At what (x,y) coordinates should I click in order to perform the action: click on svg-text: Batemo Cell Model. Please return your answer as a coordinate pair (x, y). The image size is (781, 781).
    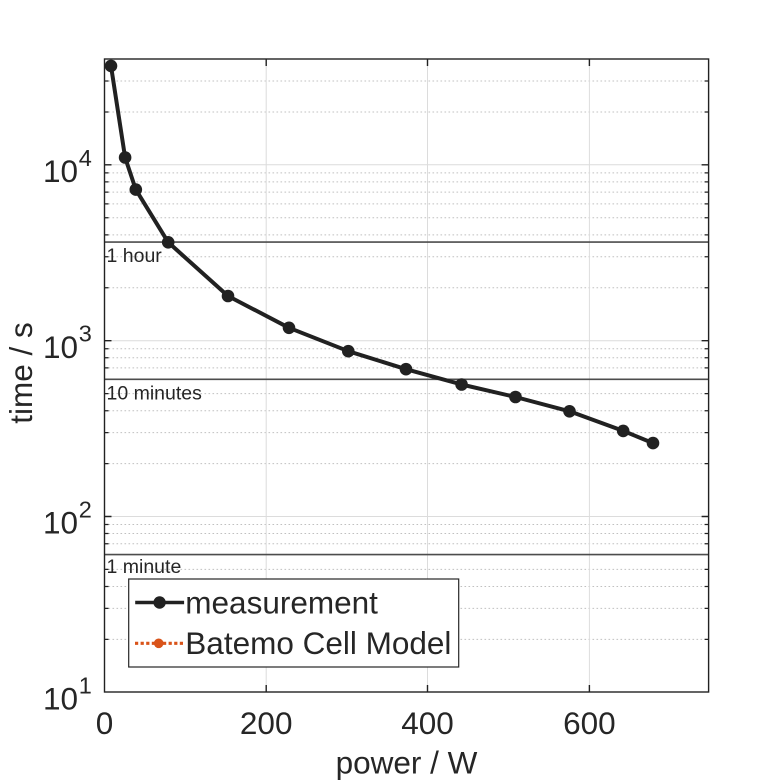
    Looking at the image, I should click on (318, 643).